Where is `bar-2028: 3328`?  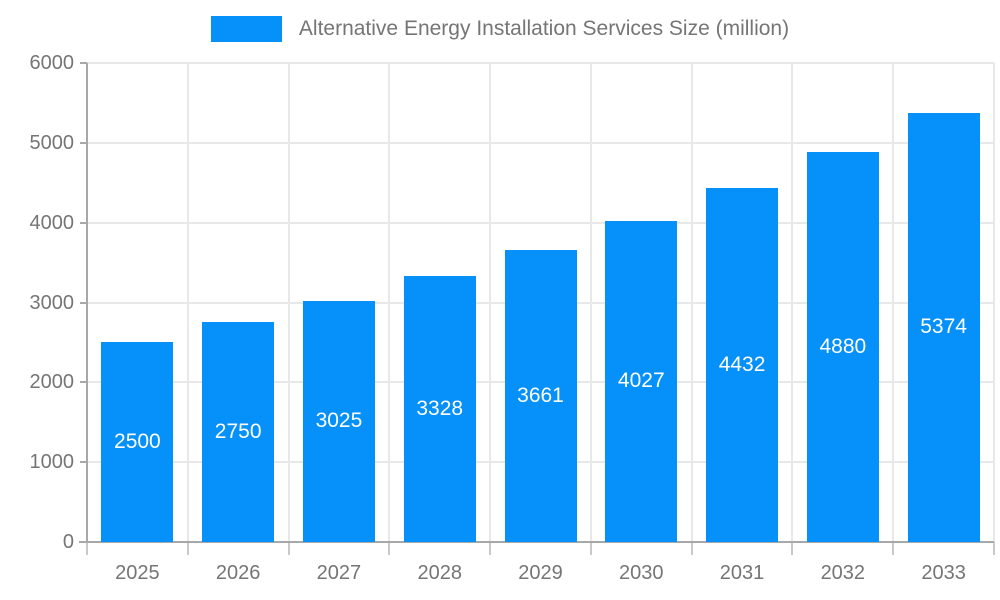 bar-2028: 3328 is located at coordinates (439, 409).